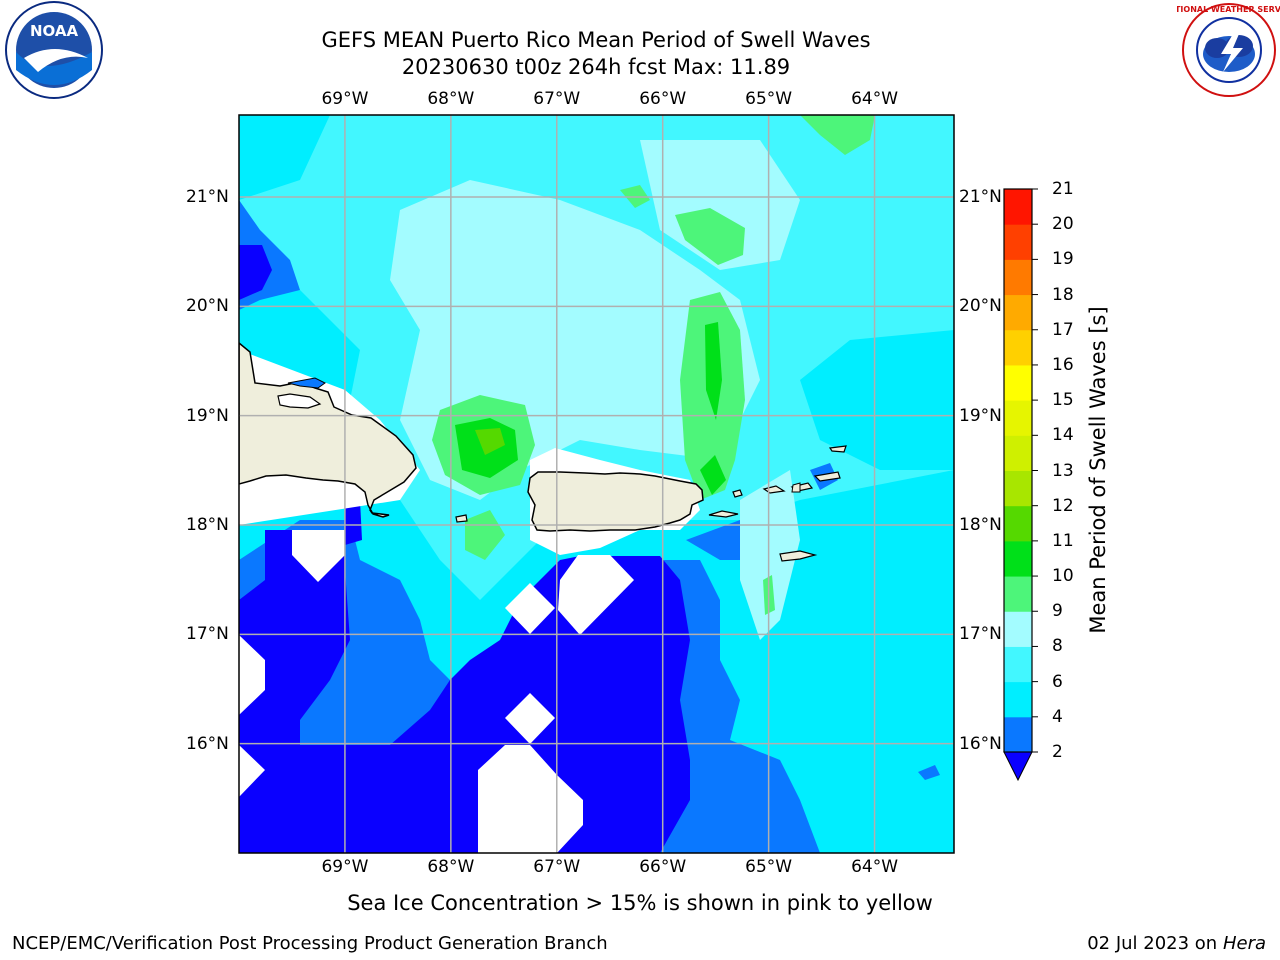  I want to click on colorbar-extension, so click(1018, 766).